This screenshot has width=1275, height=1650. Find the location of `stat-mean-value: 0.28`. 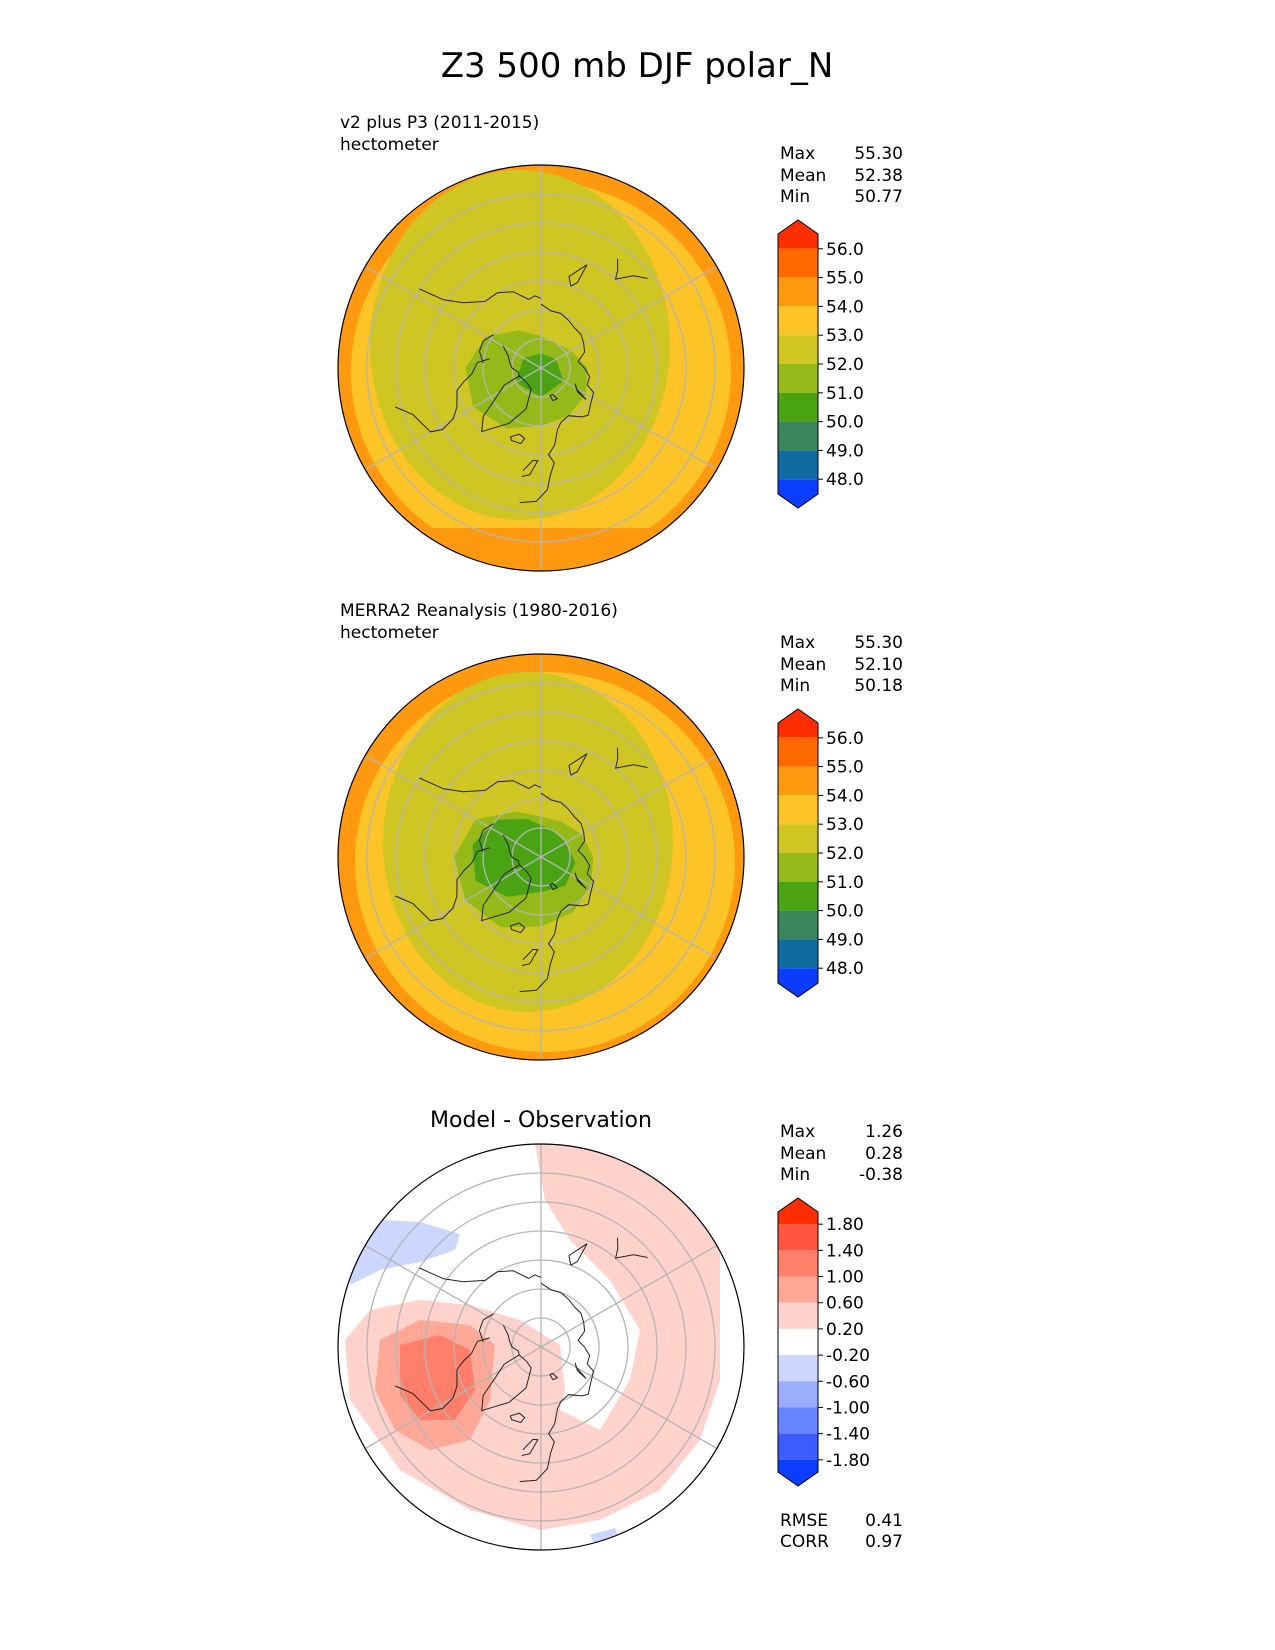

stat-mean-value: 0.28 is located at coordinates (884, 1154).